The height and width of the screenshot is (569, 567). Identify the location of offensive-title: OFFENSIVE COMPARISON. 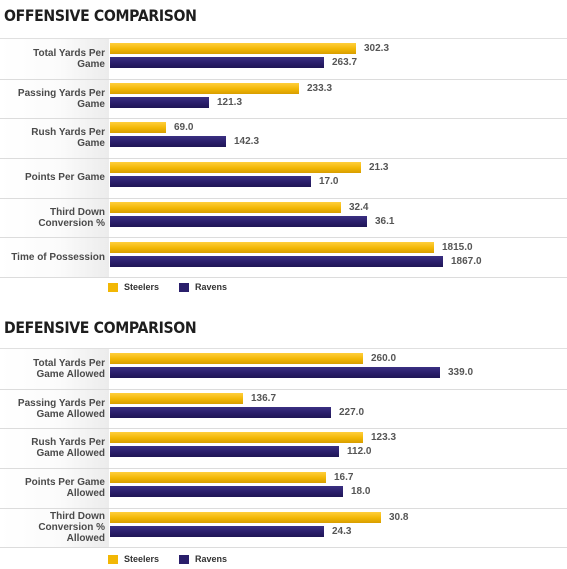
(100, 15).